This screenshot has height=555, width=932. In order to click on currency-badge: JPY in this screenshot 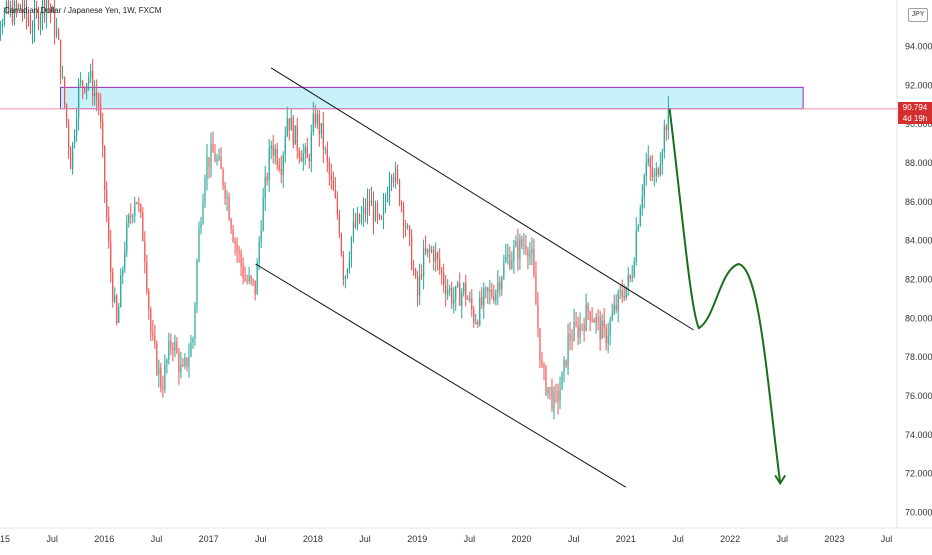, I will do `click(918, 15)`.